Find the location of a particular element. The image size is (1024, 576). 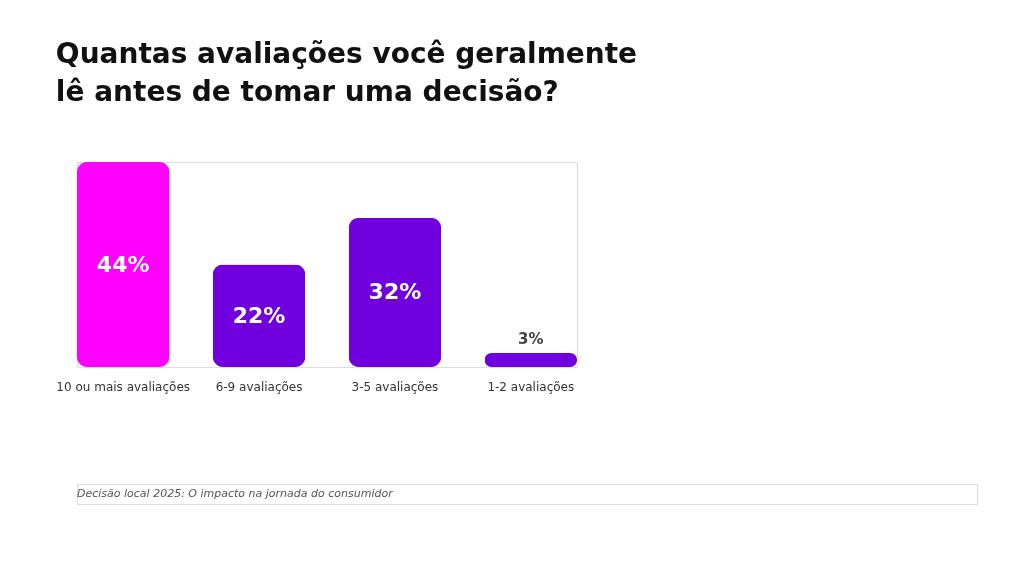

x-tick-label: 3-5 avaliações is located at coordinates (395, 386).